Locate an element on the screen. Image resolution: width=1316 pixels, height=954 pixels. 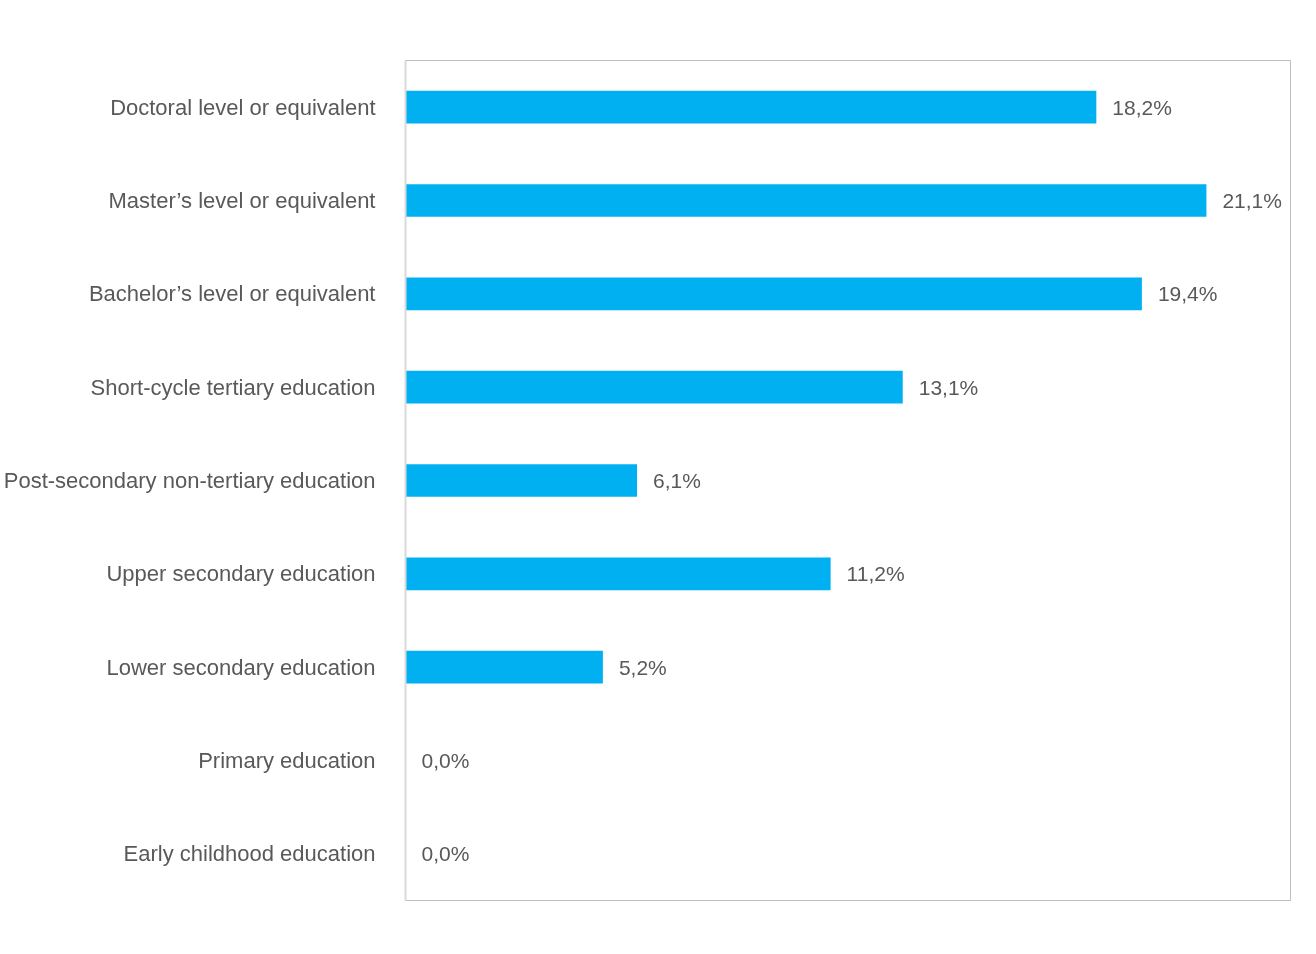
data-label: 6,1% is located at coordinates (677, 480).